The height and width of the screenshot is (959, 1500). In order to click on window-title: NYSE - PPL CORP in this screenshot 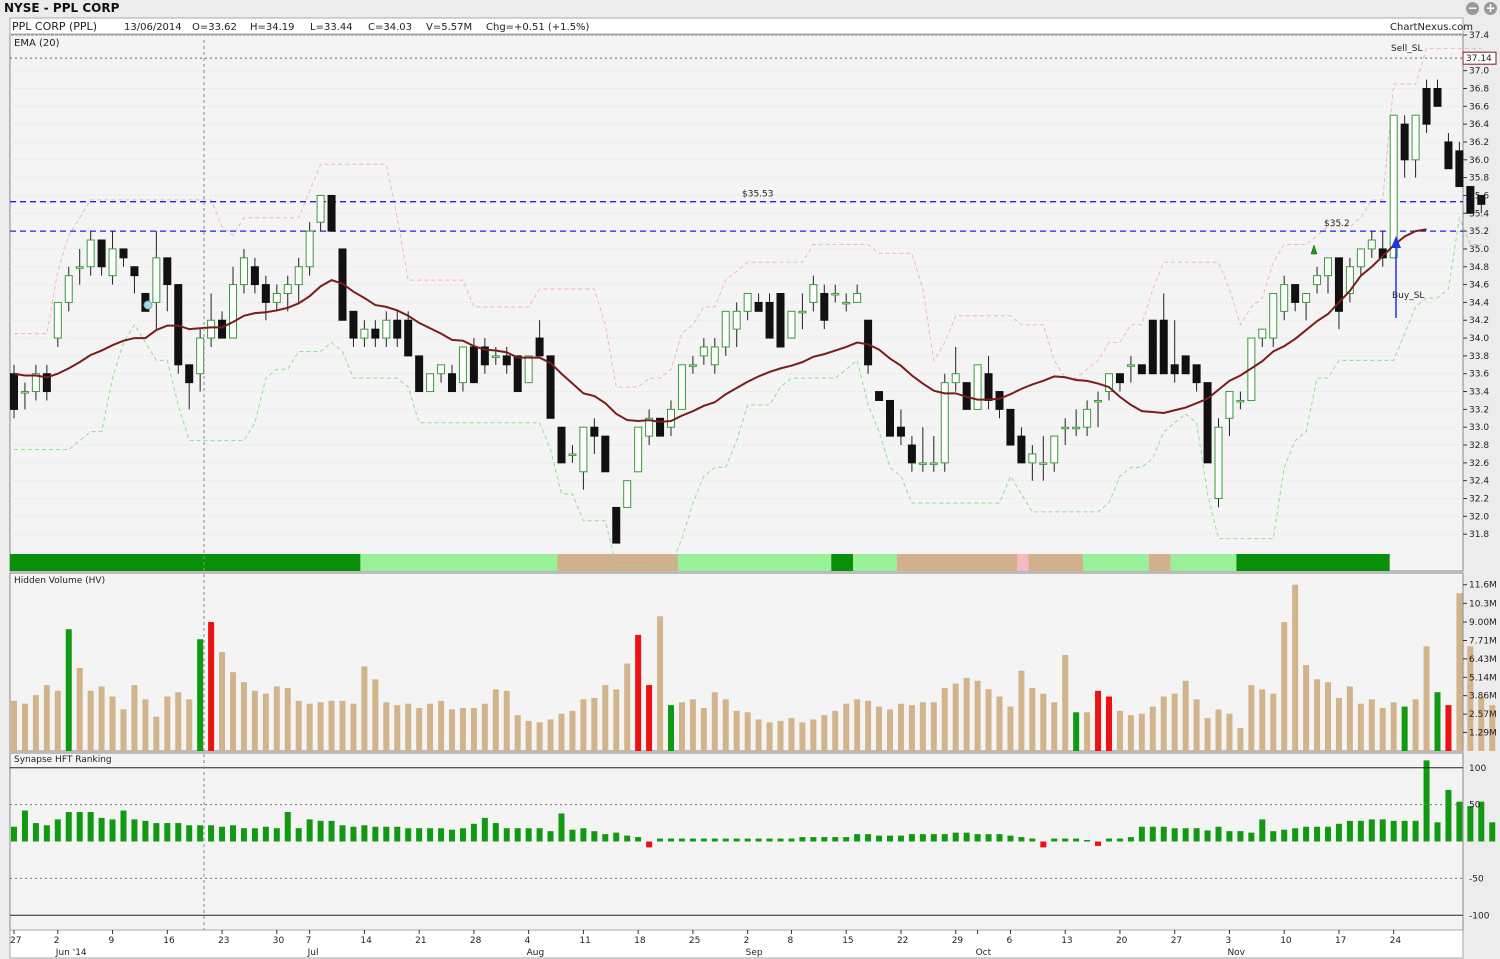, I will do `click(62, 8)`.